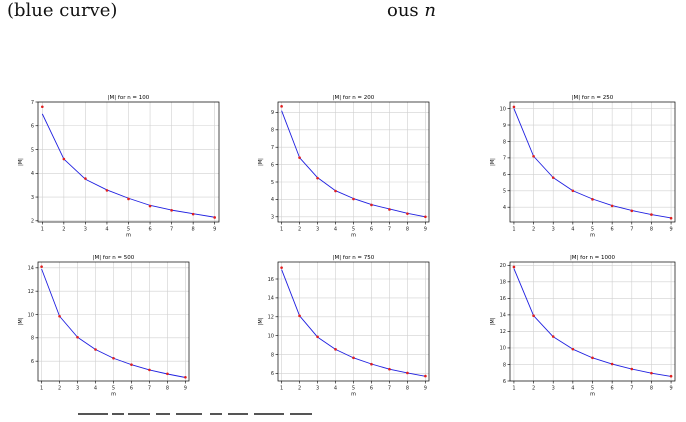 The height and width of the screenshot is (422, 686). What do you see at coordinates (271, 318) in the screenshot?
I see `y-tick-label: 12` at bounding box center [271, 318].